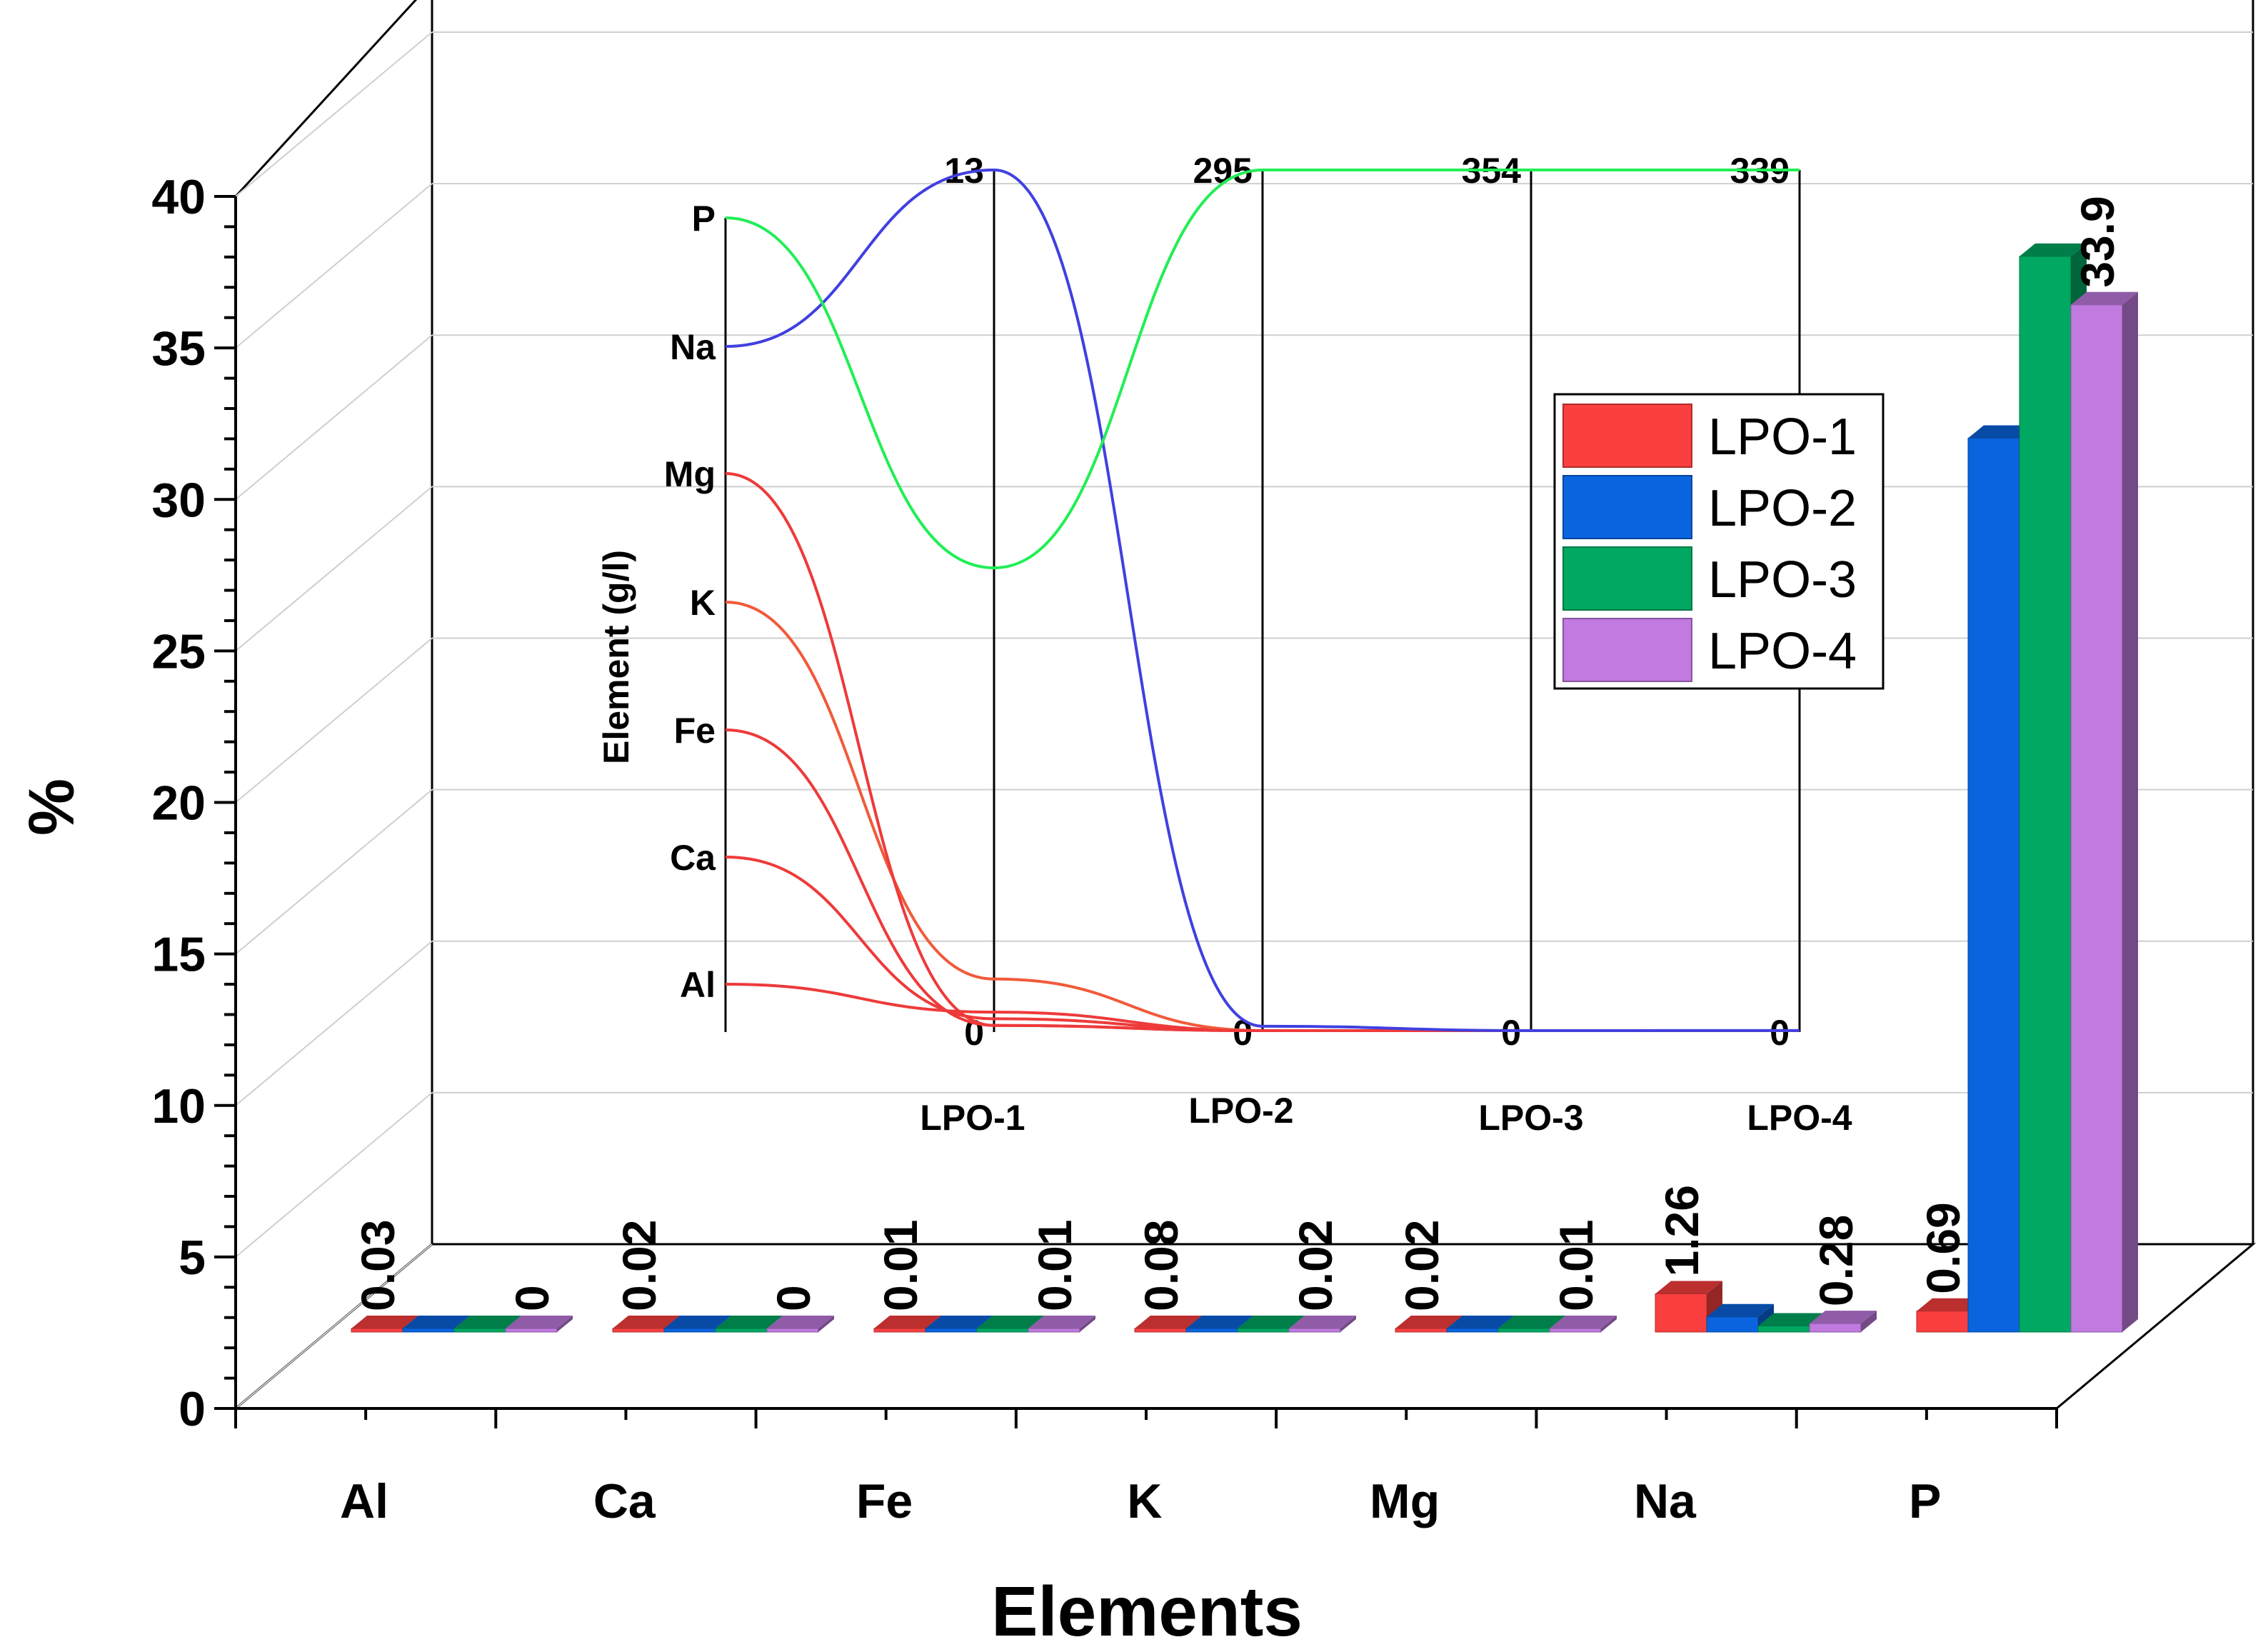 The width and height of the screenshot is (2268, 1652). What do you see at coordinates (178, 955) in the screenshot?
I see `y-tick-label: 15` at bounding box center [178, 955].